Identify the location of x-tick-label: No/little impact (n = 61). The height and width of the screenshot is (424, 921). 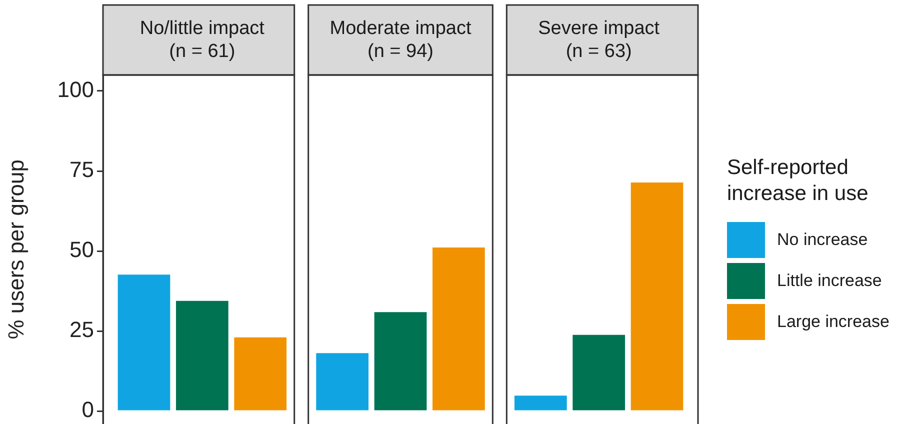
(203, 40).